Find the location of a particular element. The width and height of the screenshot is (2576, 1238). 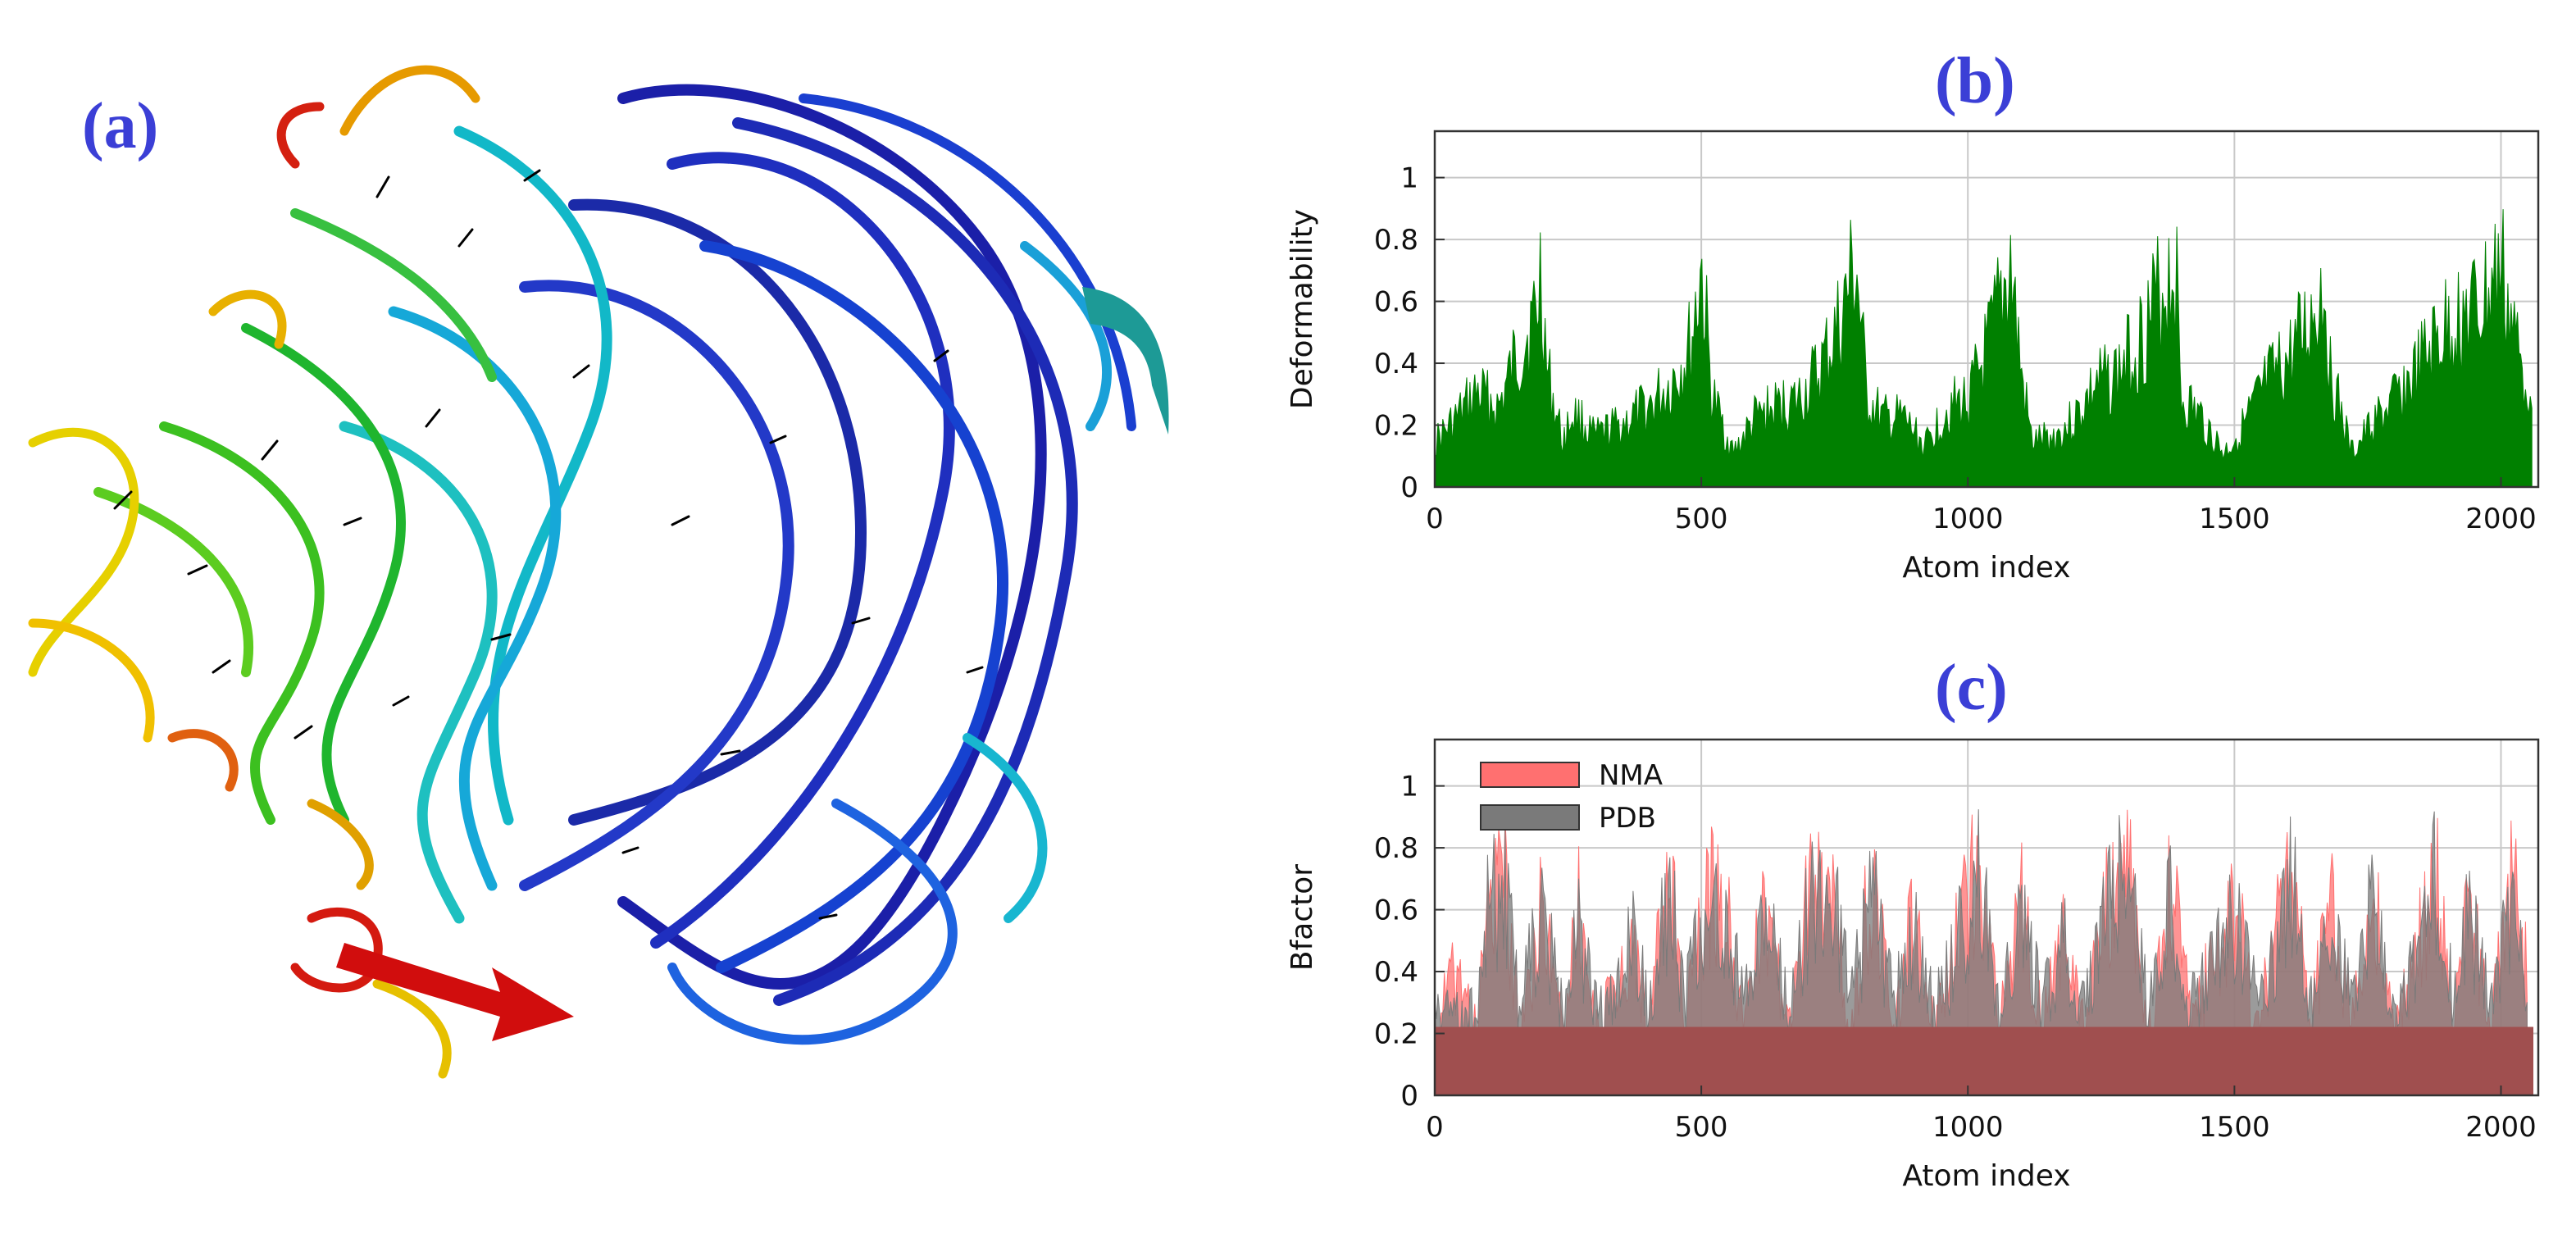

legend-swatch-nma is located at coordinates (1530, 775).